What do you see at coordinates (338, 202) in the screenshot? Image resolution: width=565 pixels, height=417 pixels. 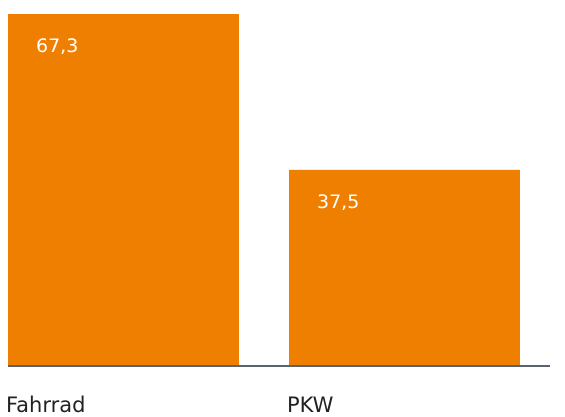 I see `value-label-pkw: 37,5` at bounding box center [338, 202].